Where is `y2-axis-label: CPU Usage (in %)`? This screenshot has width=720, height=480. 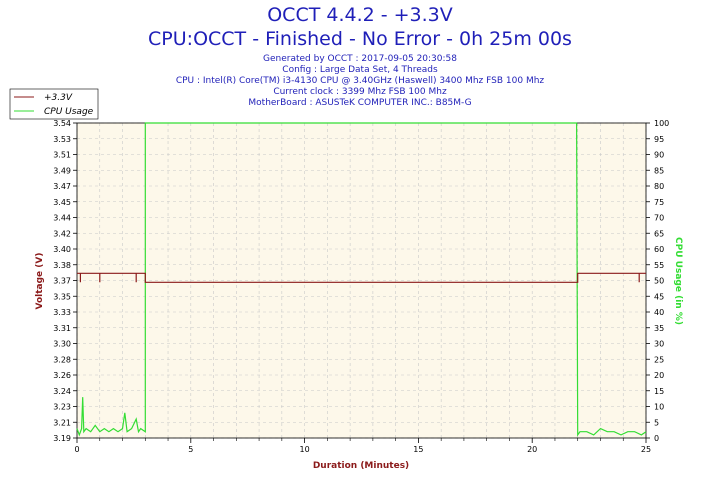
y2-axis-label: CPU Usage (in %) is located at coordinates (678, 281).